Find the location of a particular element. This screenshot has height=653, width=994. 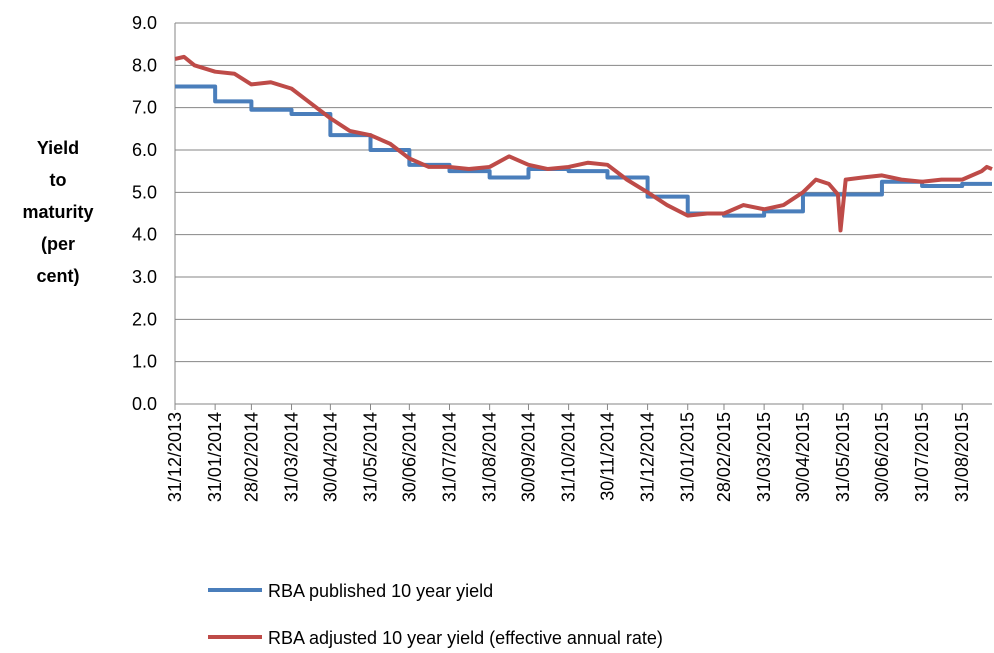

y-tick-label: 2.0 is located at coordinates (144, 319).